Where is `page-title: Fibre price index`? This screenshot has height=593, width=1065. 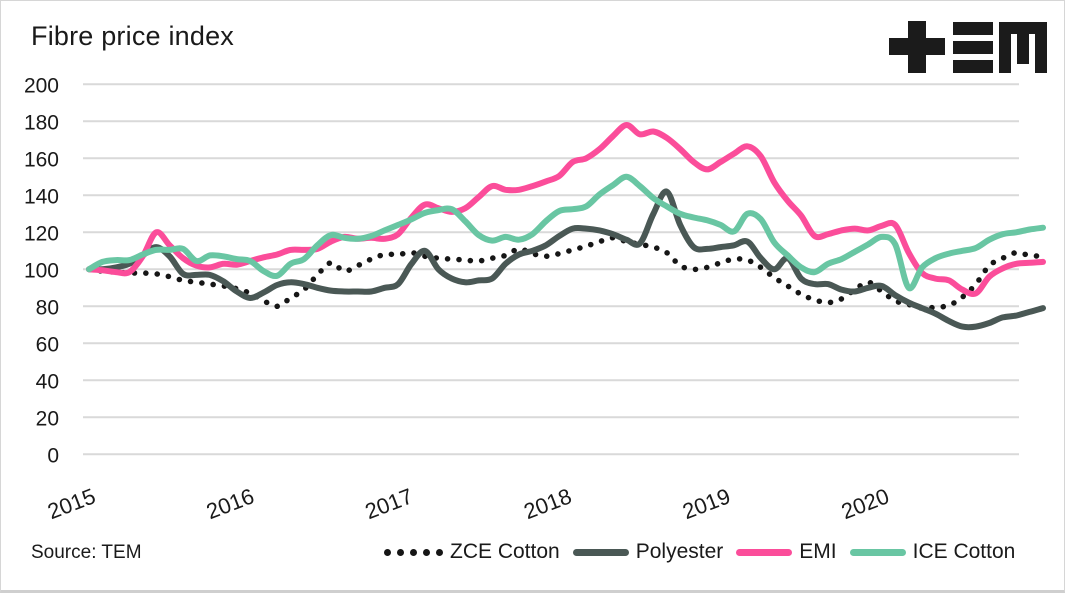
page-title: Fibre price index is located at coordinates (132, 36).